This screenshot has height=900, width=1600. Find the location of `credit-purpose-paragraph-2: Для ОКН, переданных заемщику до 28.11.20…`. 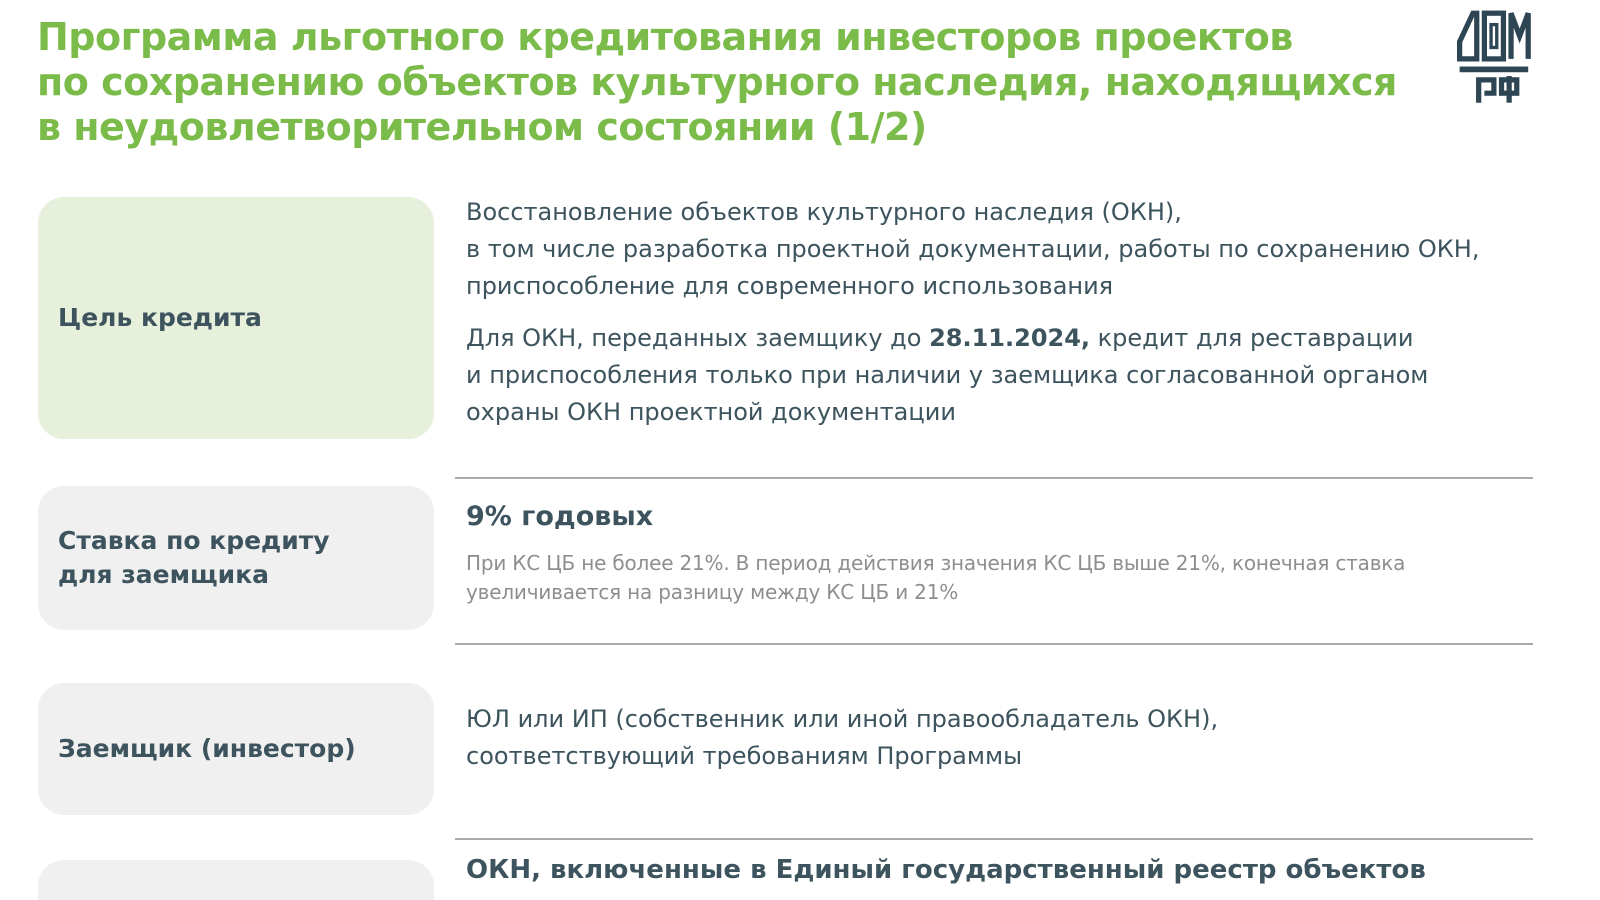

credit-purpose-paragraph-2: Для ОКН, переданных заемщику до 28.11.20… is located at coordinates (1001, 375).